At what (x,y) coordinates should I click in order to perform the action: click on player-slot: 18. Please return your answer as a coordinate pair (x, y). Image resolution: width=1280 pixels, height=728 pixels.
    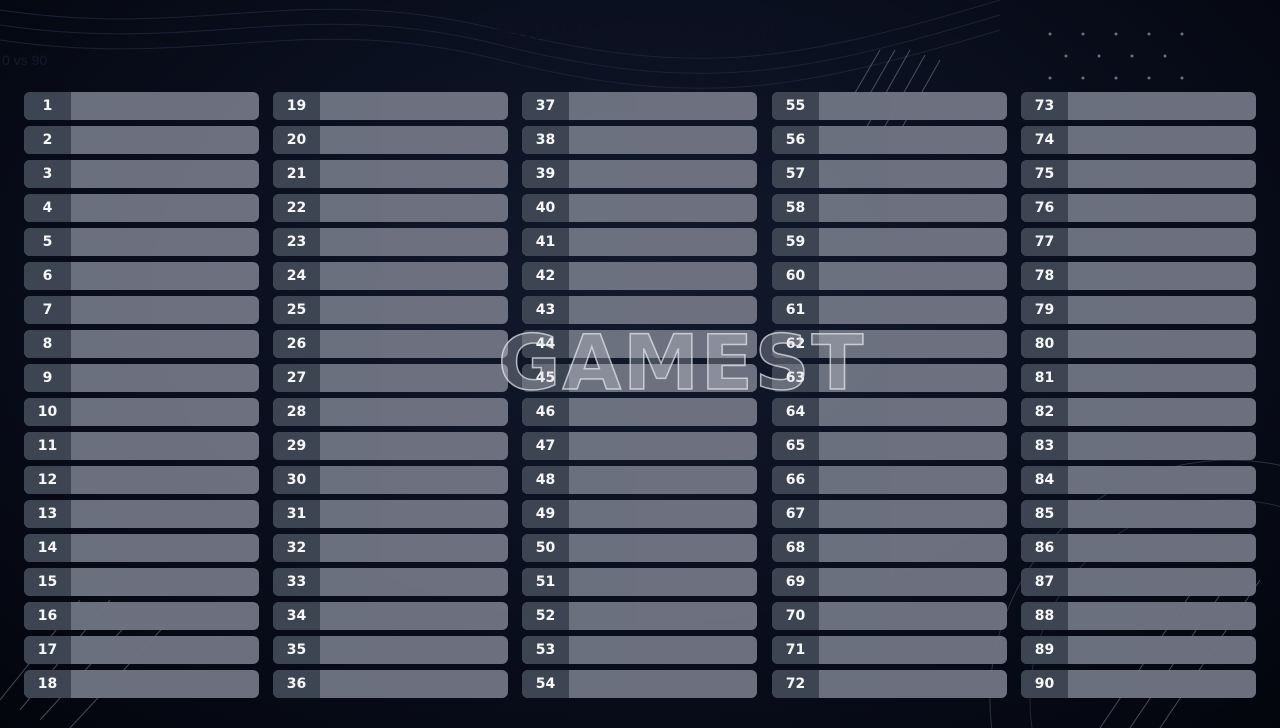
    Looking at the image, I should click on (141, 684).